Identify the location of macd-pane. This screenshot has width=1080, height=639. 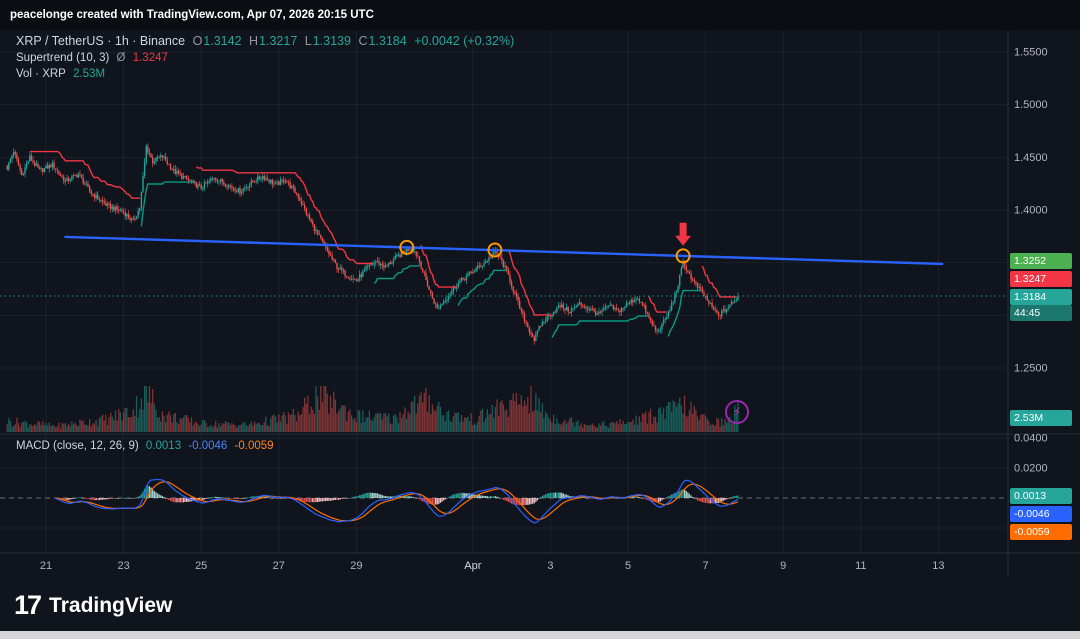
(504, 501).